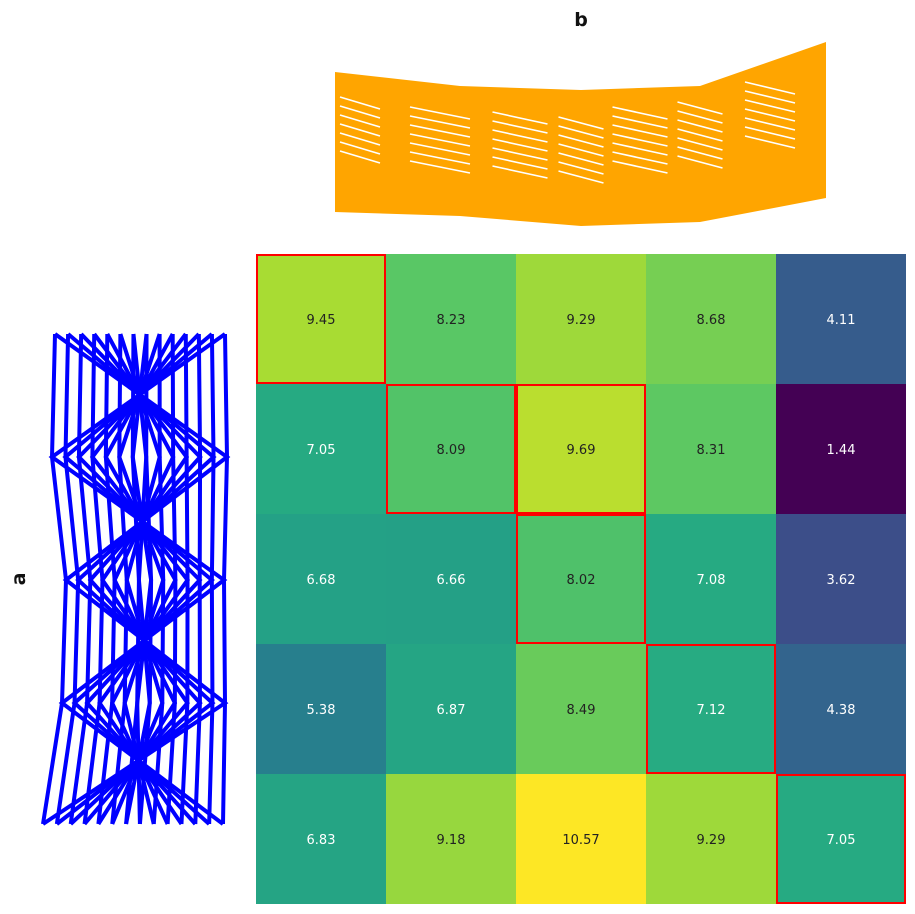 This screenshot has width=915, height=914. Describe the element at coordinates (145, 579) in the screenshot. I see `left-signal-line-b7` at that location.